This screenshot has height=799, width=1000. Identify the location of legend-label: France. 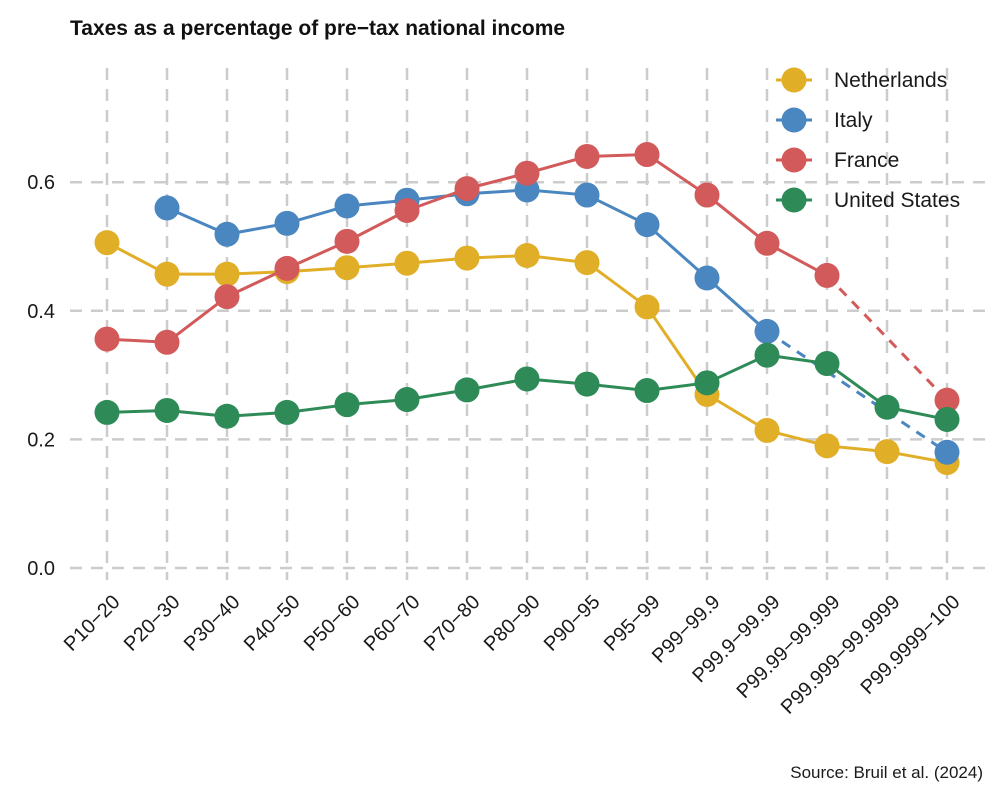
(866, 160).